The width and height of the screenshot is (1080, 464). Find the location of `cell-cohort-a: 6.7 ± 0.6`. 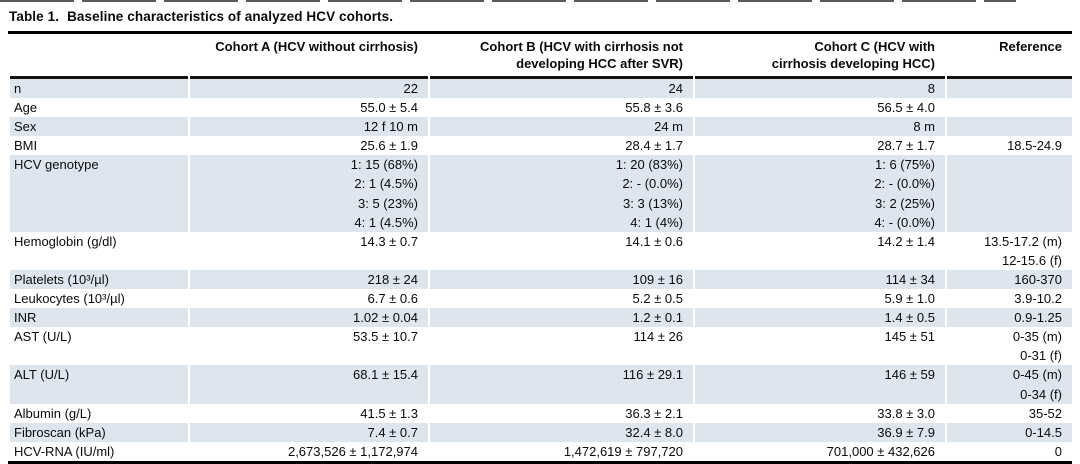

cell-cohort-a: 6.7 ± 0.6 is located at coordinates (392, 299).